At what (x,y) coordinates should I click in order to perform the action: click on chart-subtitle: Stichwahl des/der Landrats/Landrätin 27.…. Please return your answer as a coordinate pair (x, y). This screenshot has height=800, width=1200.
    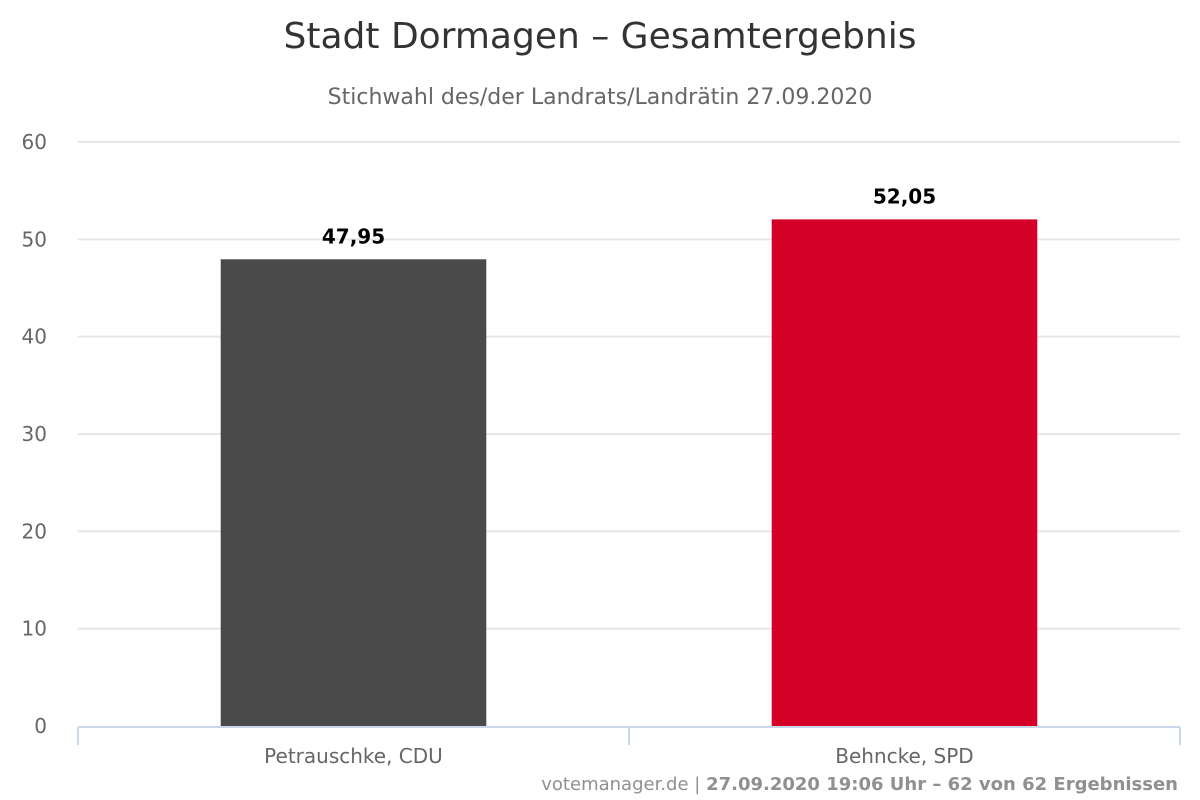
    Looking at the image, I should click on (600, 97).